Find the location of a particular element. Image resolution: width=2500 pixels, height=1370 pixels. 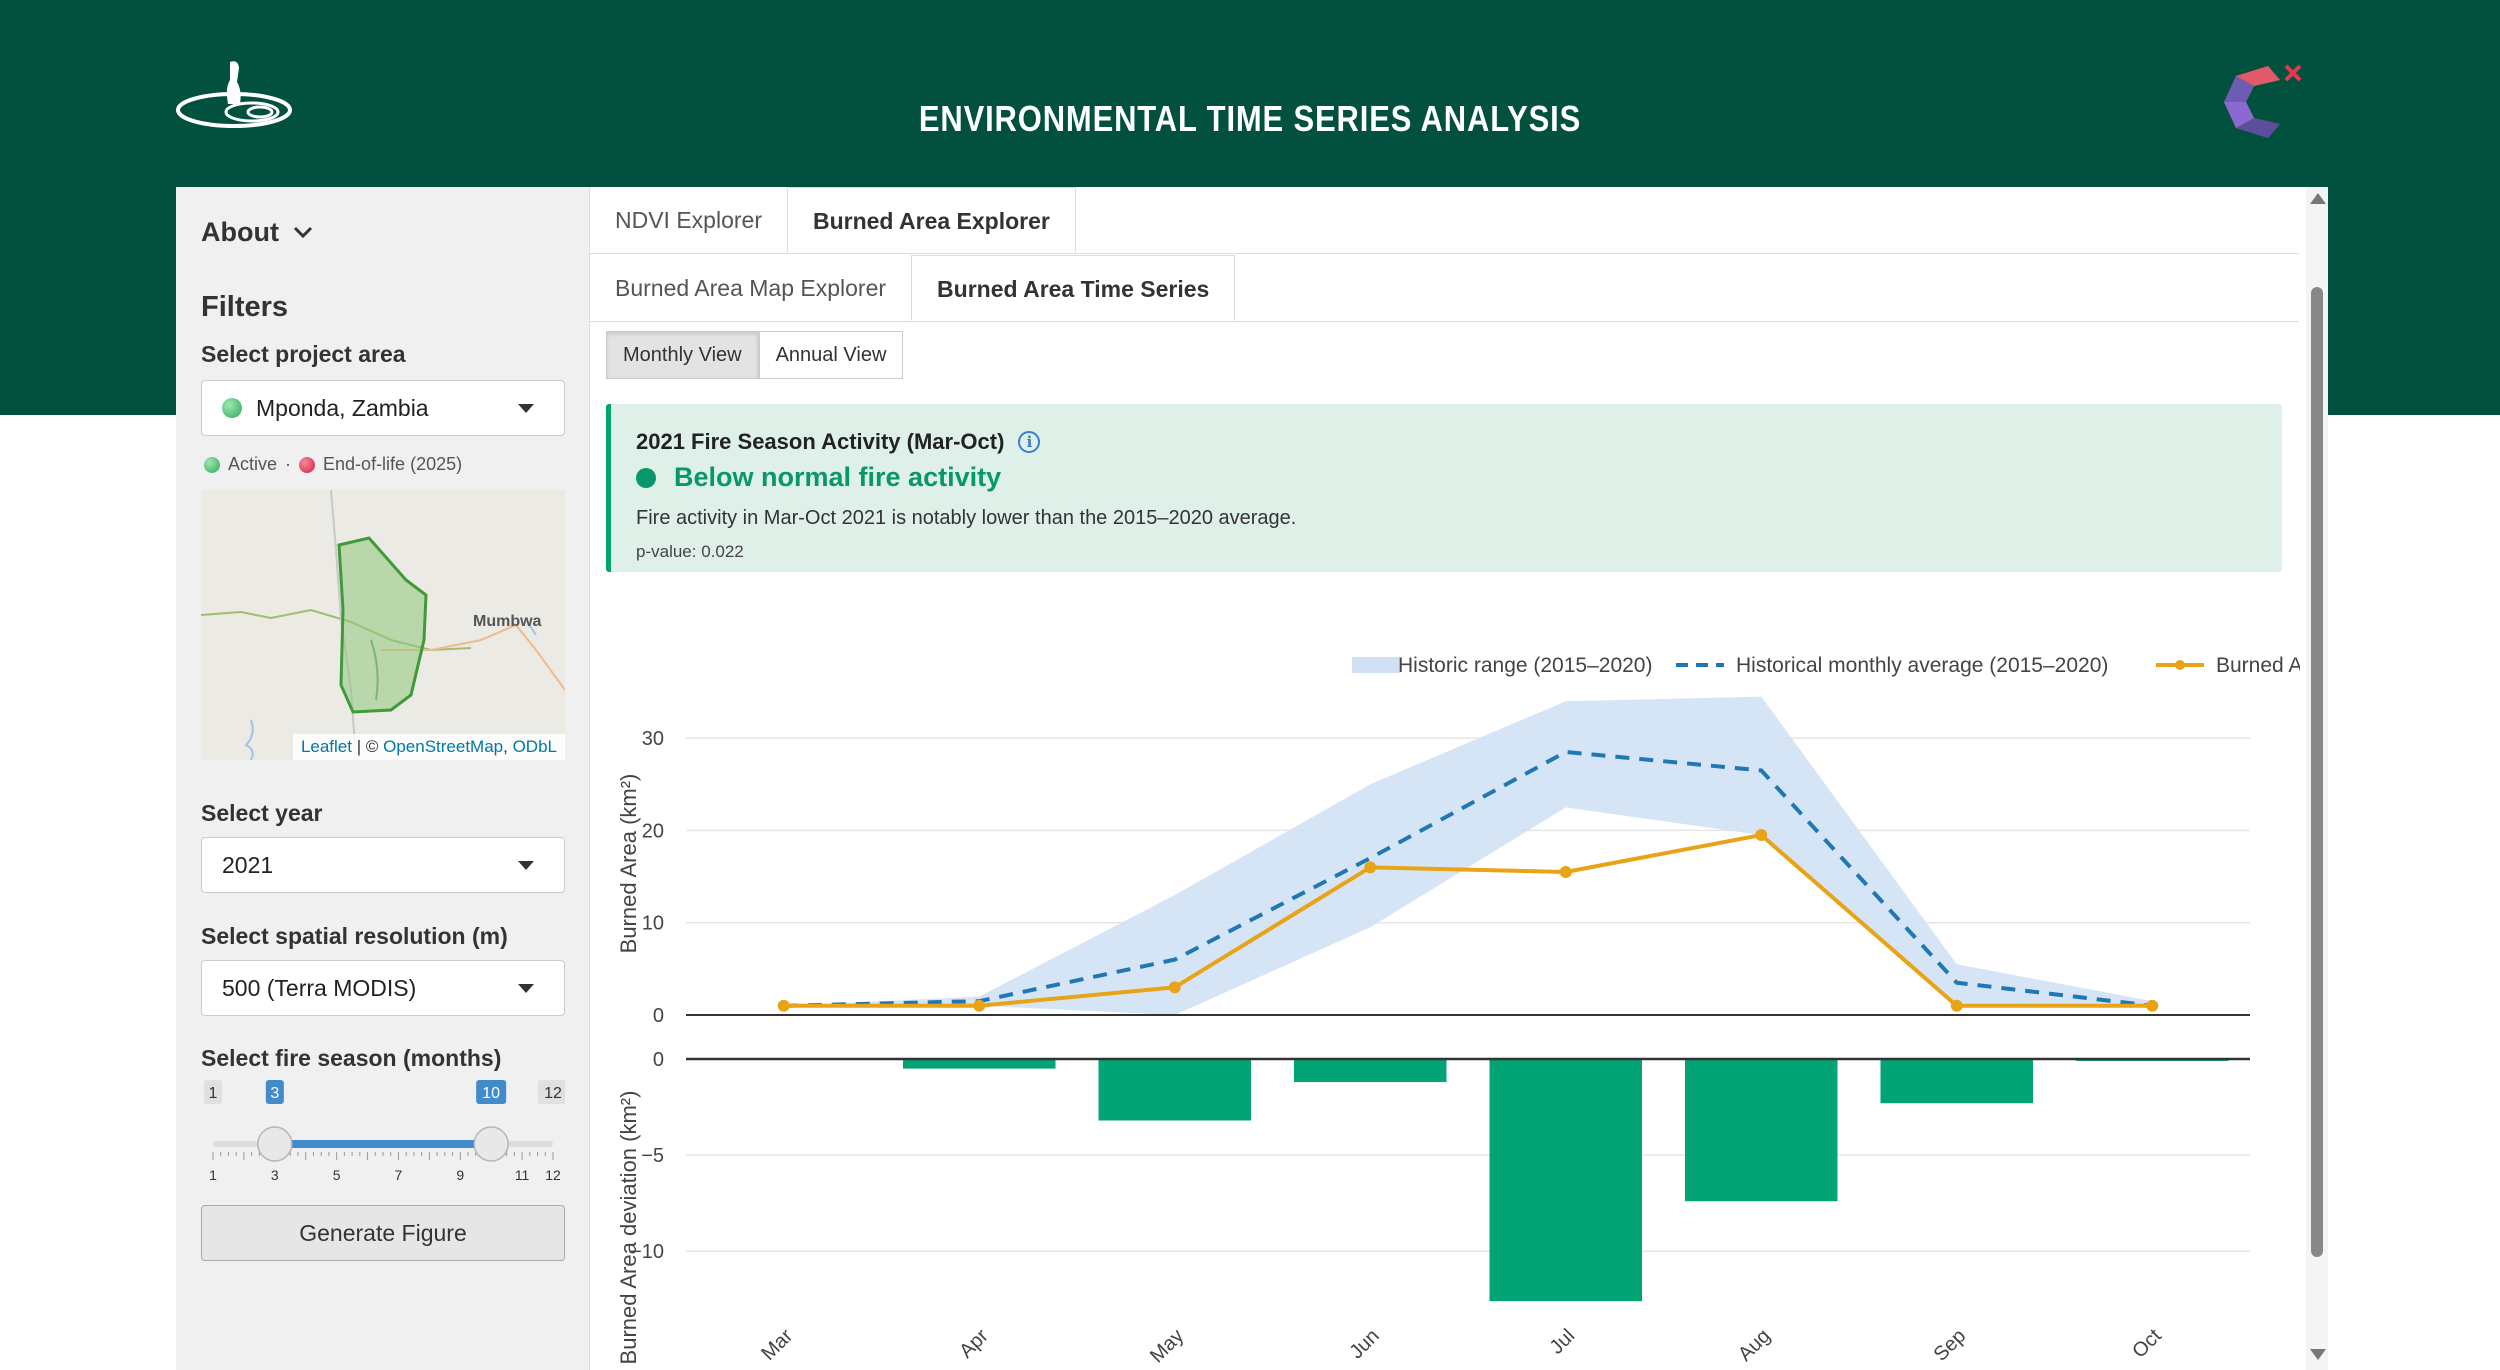

slider-tick-label: 9 is located at coordinates (460, 1175).